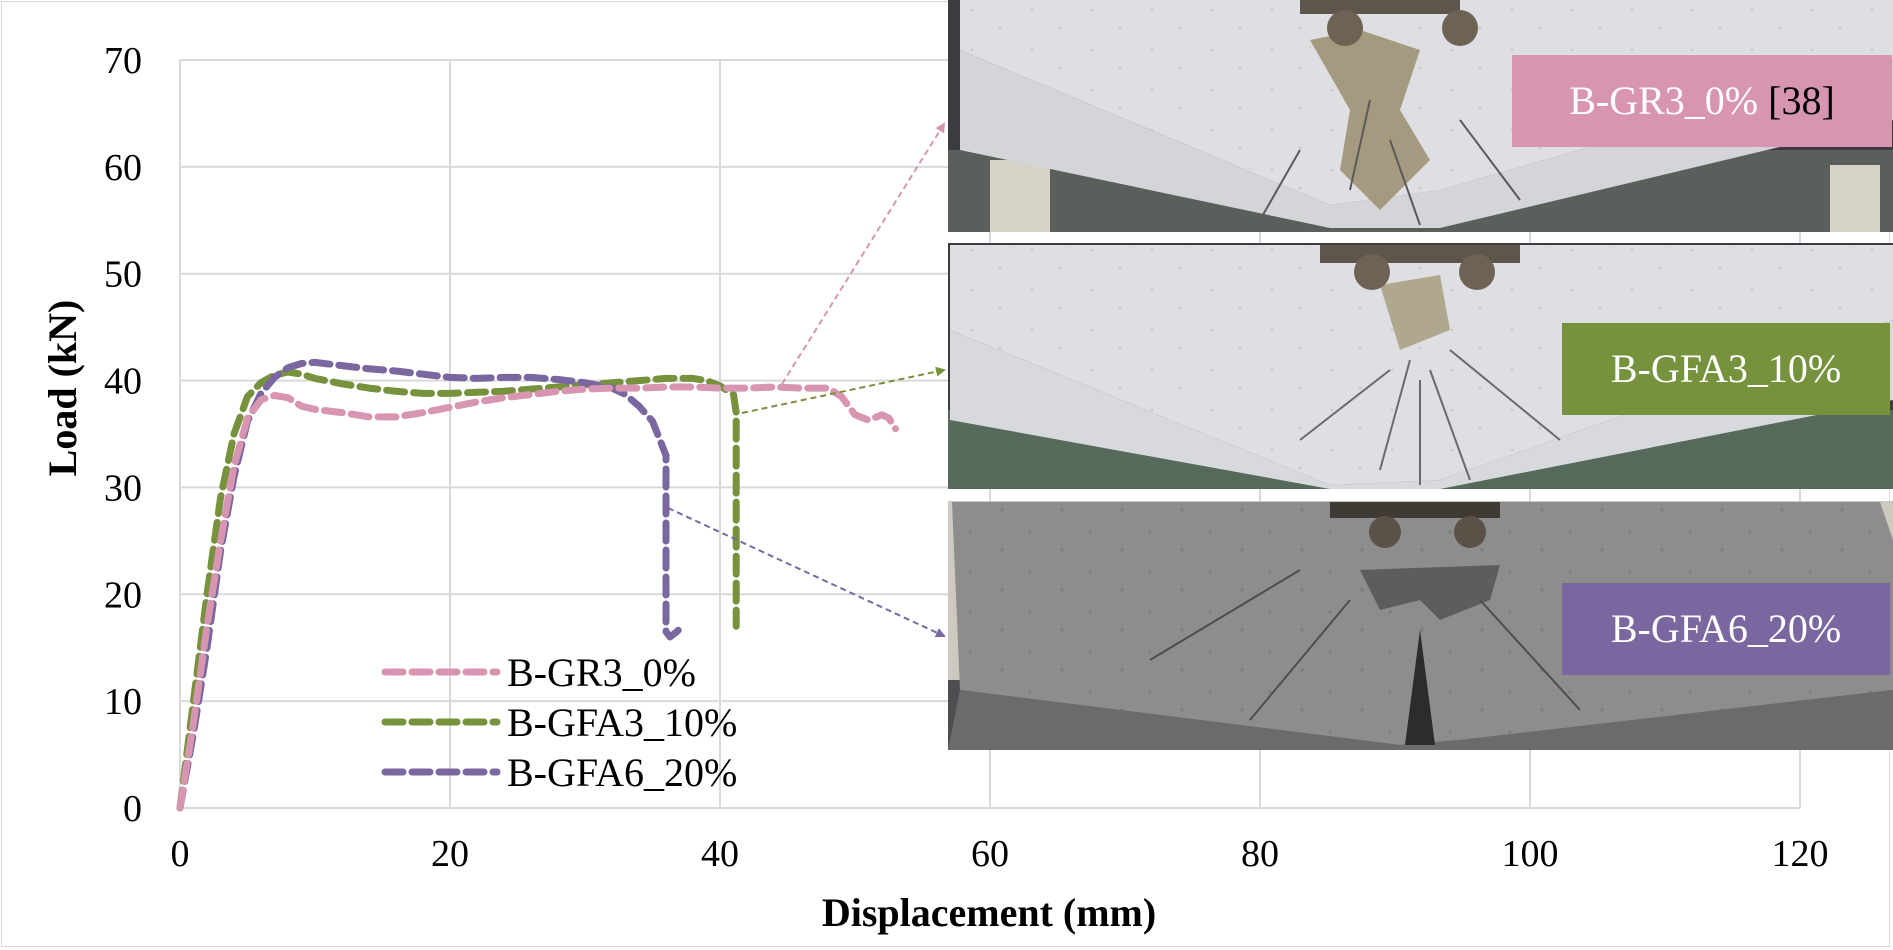  Describe the element at coordinates (1420, 366) in the screenshot. I see `photo-b-gfa3: B-GFA3_10%` at that location.